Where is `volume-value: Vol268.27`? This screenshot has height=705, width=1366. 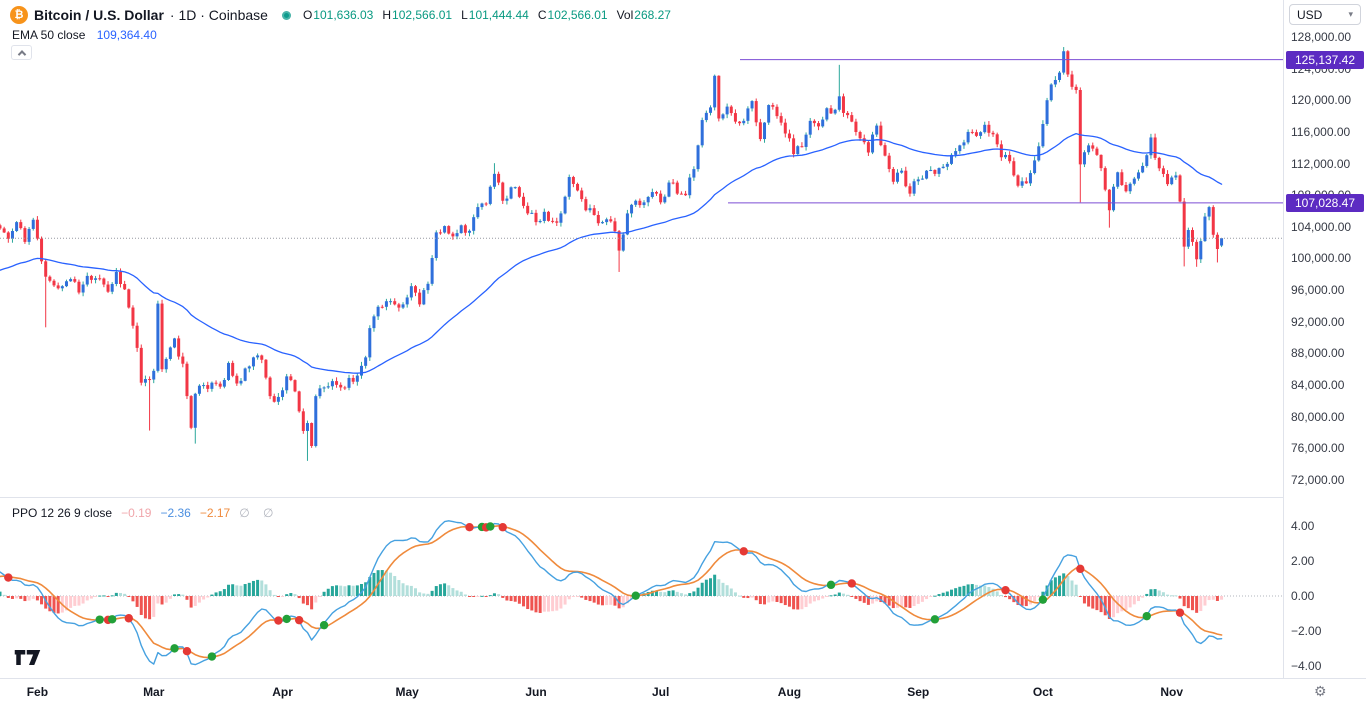
volume-value: Vol268.27 is located at coordinates (643, 15).